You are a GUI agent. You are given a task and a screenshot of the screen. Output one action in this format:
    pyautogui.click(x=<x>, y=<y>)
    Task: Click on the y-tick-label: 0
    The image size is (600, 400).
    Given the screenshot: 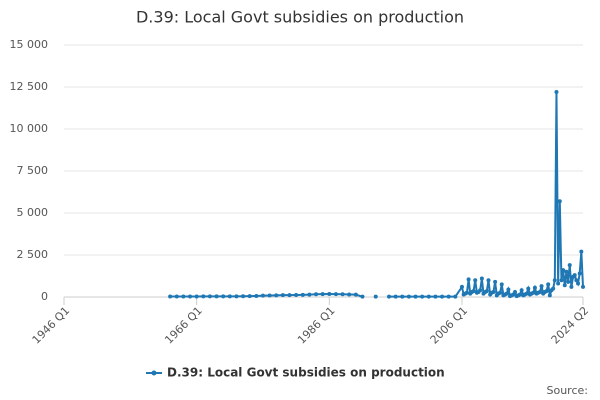 What is the action you would take?
    pyautogui.click(x=44, y=296)
    